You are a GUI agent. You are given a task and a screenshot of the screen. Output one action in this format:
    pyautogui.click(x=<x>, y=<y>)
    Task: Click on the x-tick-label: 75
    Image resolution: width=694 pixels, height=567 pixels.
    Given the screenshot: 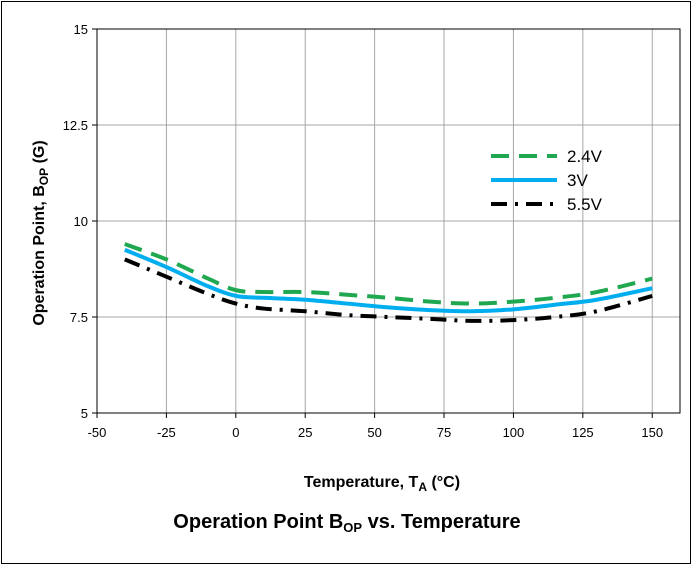 What is the action you would take?
    pyautogui.click(x=444, y=432)
    